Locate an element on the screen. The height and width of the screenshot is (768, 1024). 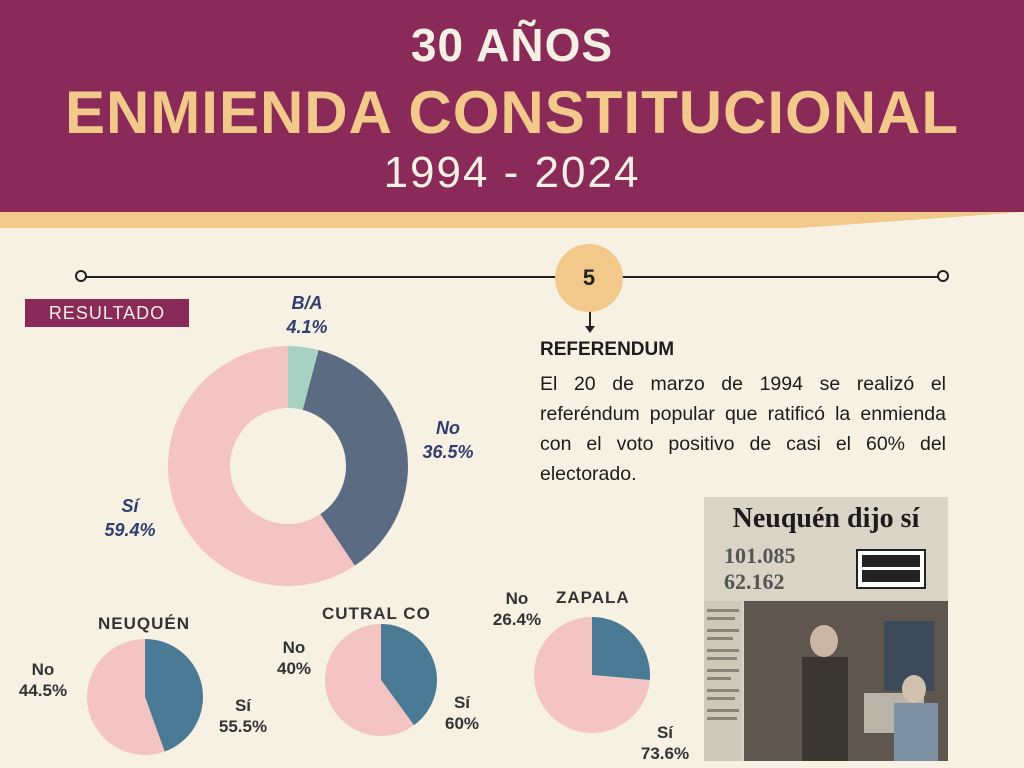
cutralco-title: CUTRAL CO is located at coordinates (376, 613).